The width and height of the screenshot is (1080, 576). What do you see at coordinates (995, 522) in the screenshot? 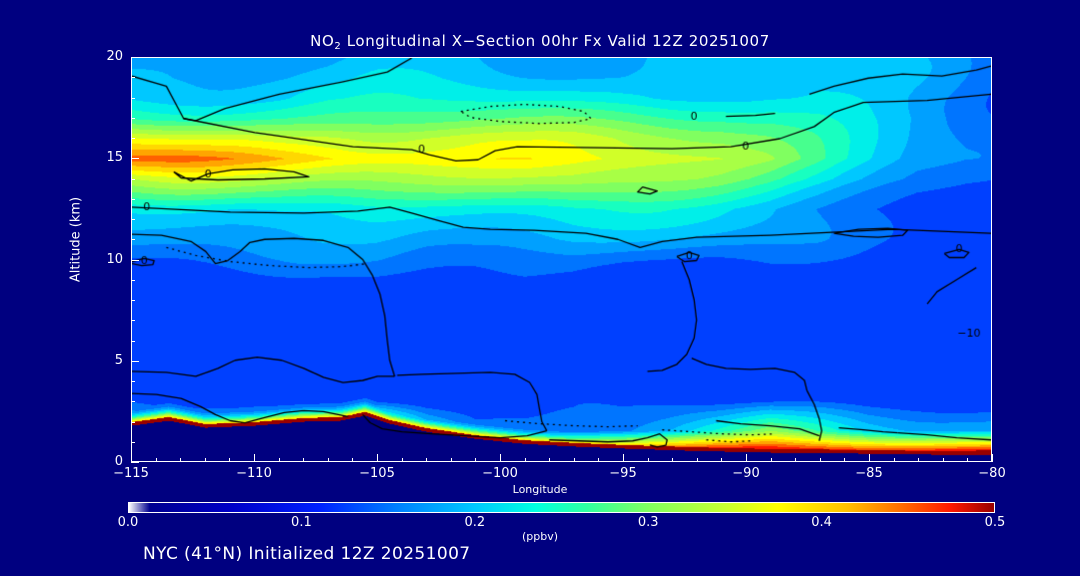
I see `colorbar-tick-label: 0.5` at bounding box center [995, 522].